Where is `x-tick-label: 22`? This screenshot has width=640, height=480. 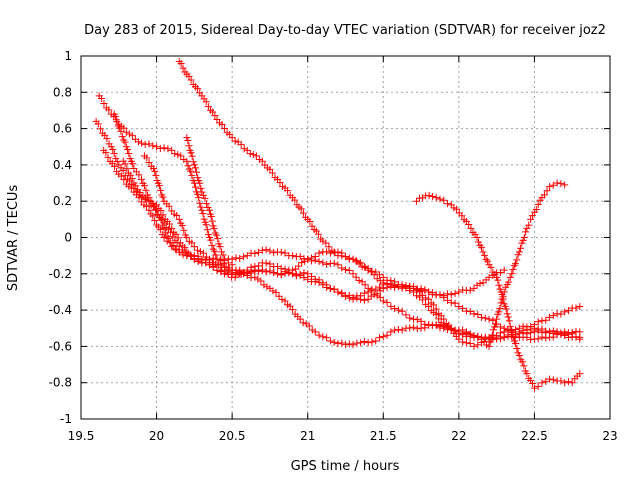 x-tick-label: 22 is located at coordinates (458, 436).